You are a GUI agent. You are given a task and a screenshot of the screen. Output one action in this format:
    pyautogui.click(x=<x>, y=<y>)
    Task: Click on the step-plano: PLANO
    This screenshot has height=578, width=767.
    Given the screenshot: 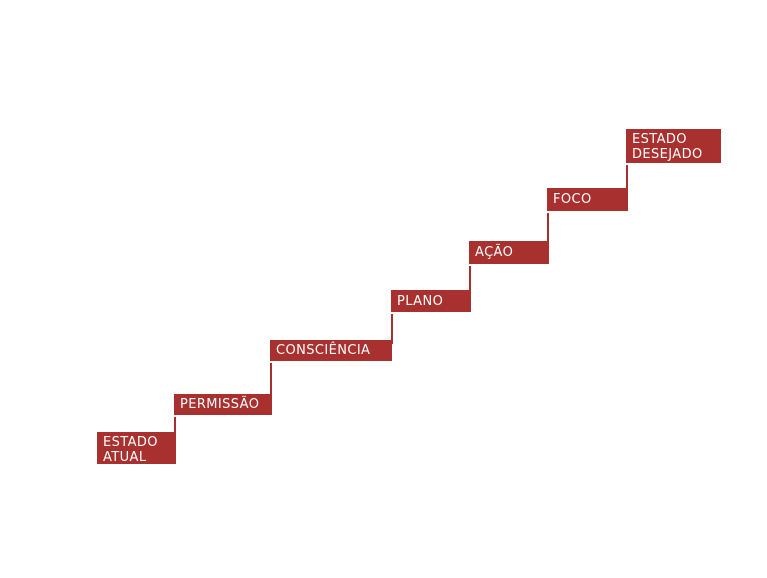 What is the action you would take?
    pyautogui.click(x=431, y=302)
    